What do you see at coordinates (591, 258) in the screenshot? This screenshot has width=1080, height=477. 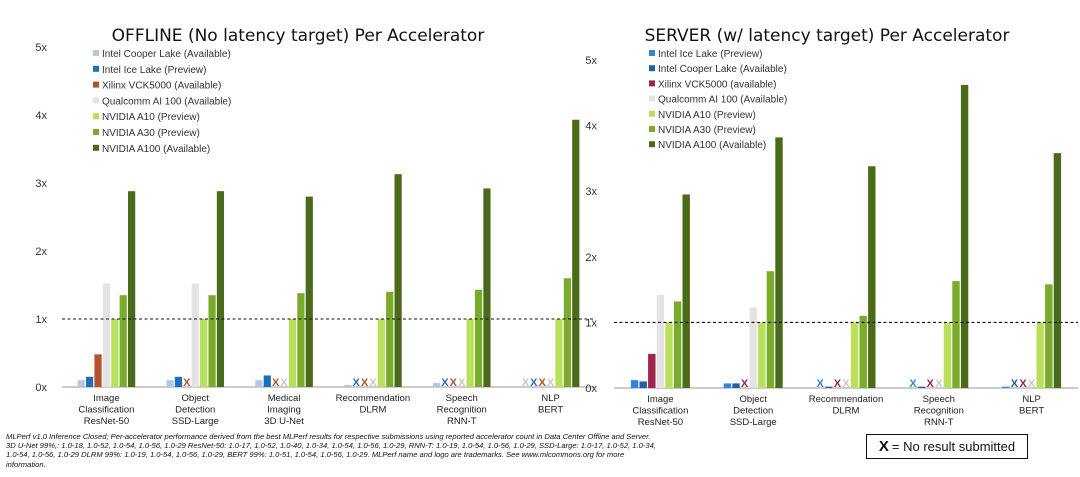 I see `y-tick-label: 2x` at bounding box center [591, 258].